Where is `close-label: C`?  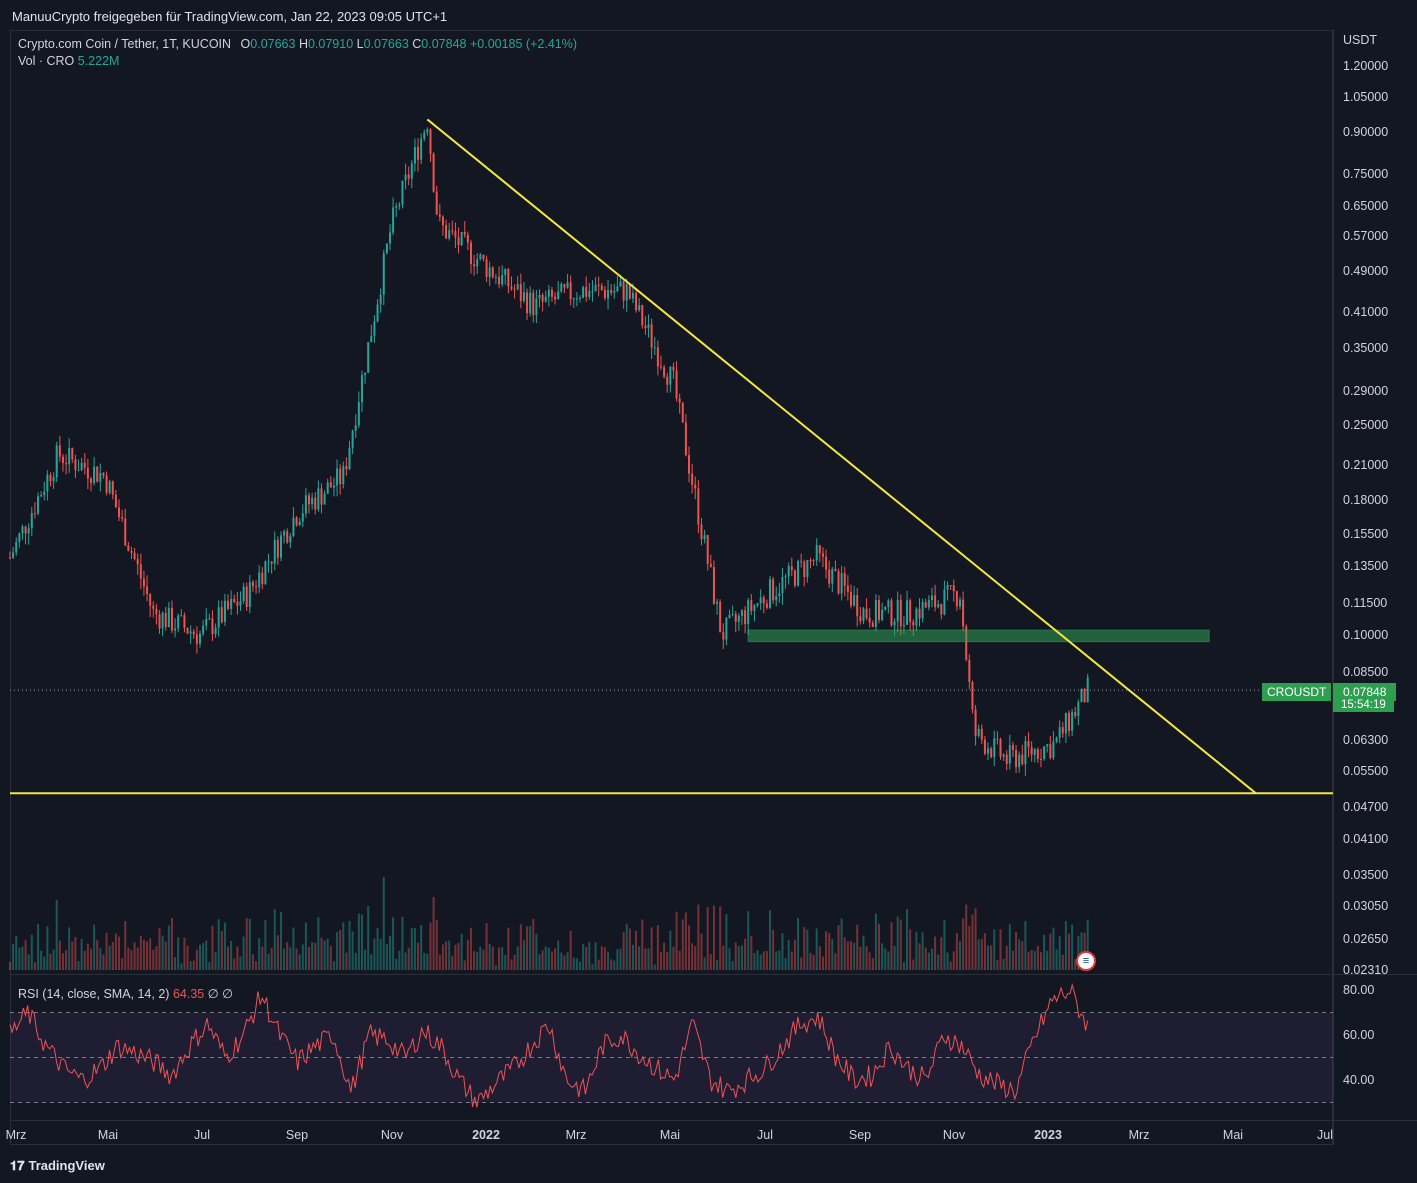 close-label: C is located at coordinates (417, 44).